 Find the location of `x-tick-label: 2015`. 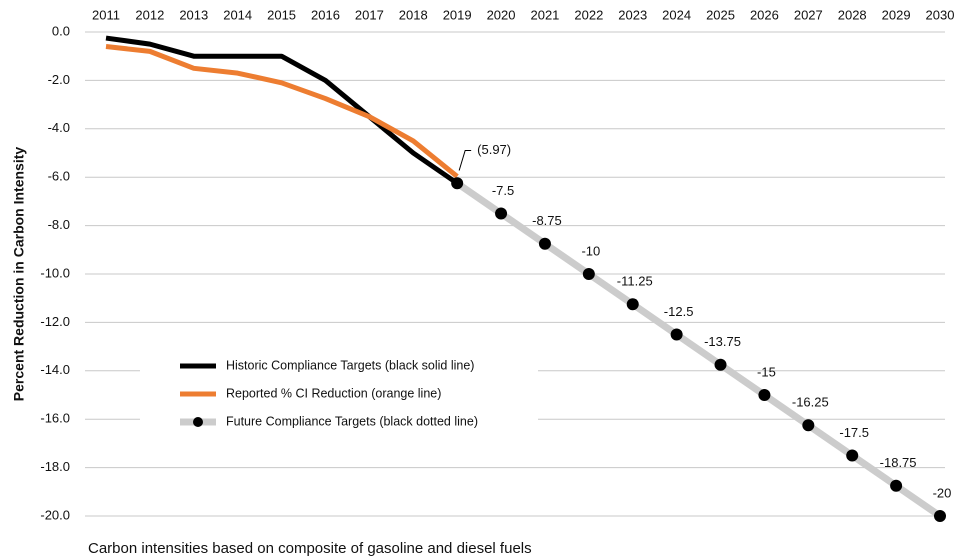

x-tick-label: 2015 is located at coordinates (281, 14).